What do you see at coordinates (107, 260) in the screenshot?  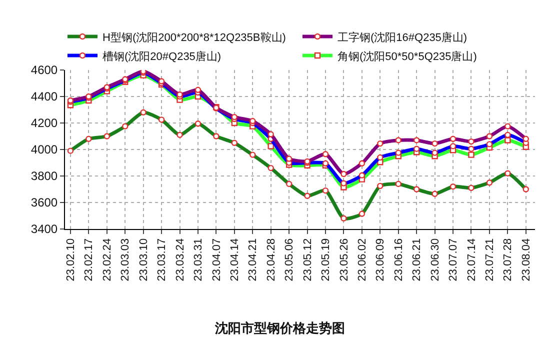 I see `x-tick-label: 23.02.24` at bounding box center [107, 260].